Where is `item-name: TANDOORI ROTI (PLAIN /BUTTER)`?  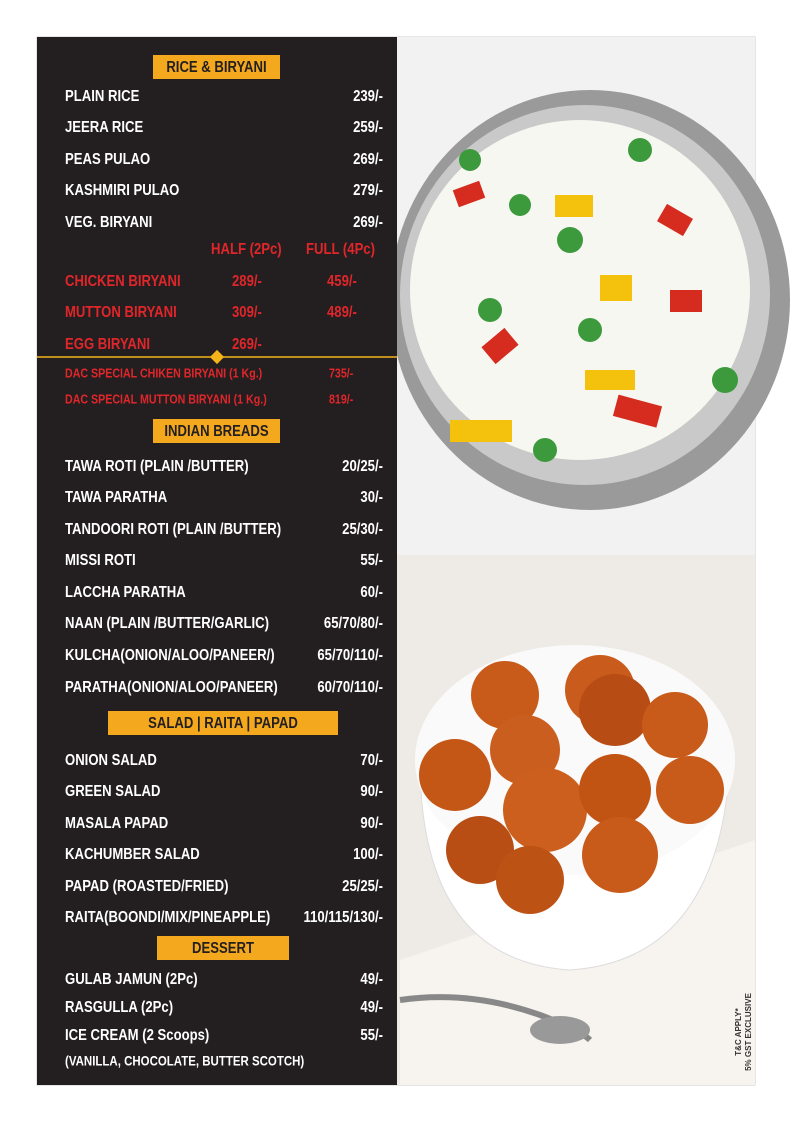 item-name: TANDOORI ROTI (PLAIN /BUTTER) is located at coordinates (173, 529).